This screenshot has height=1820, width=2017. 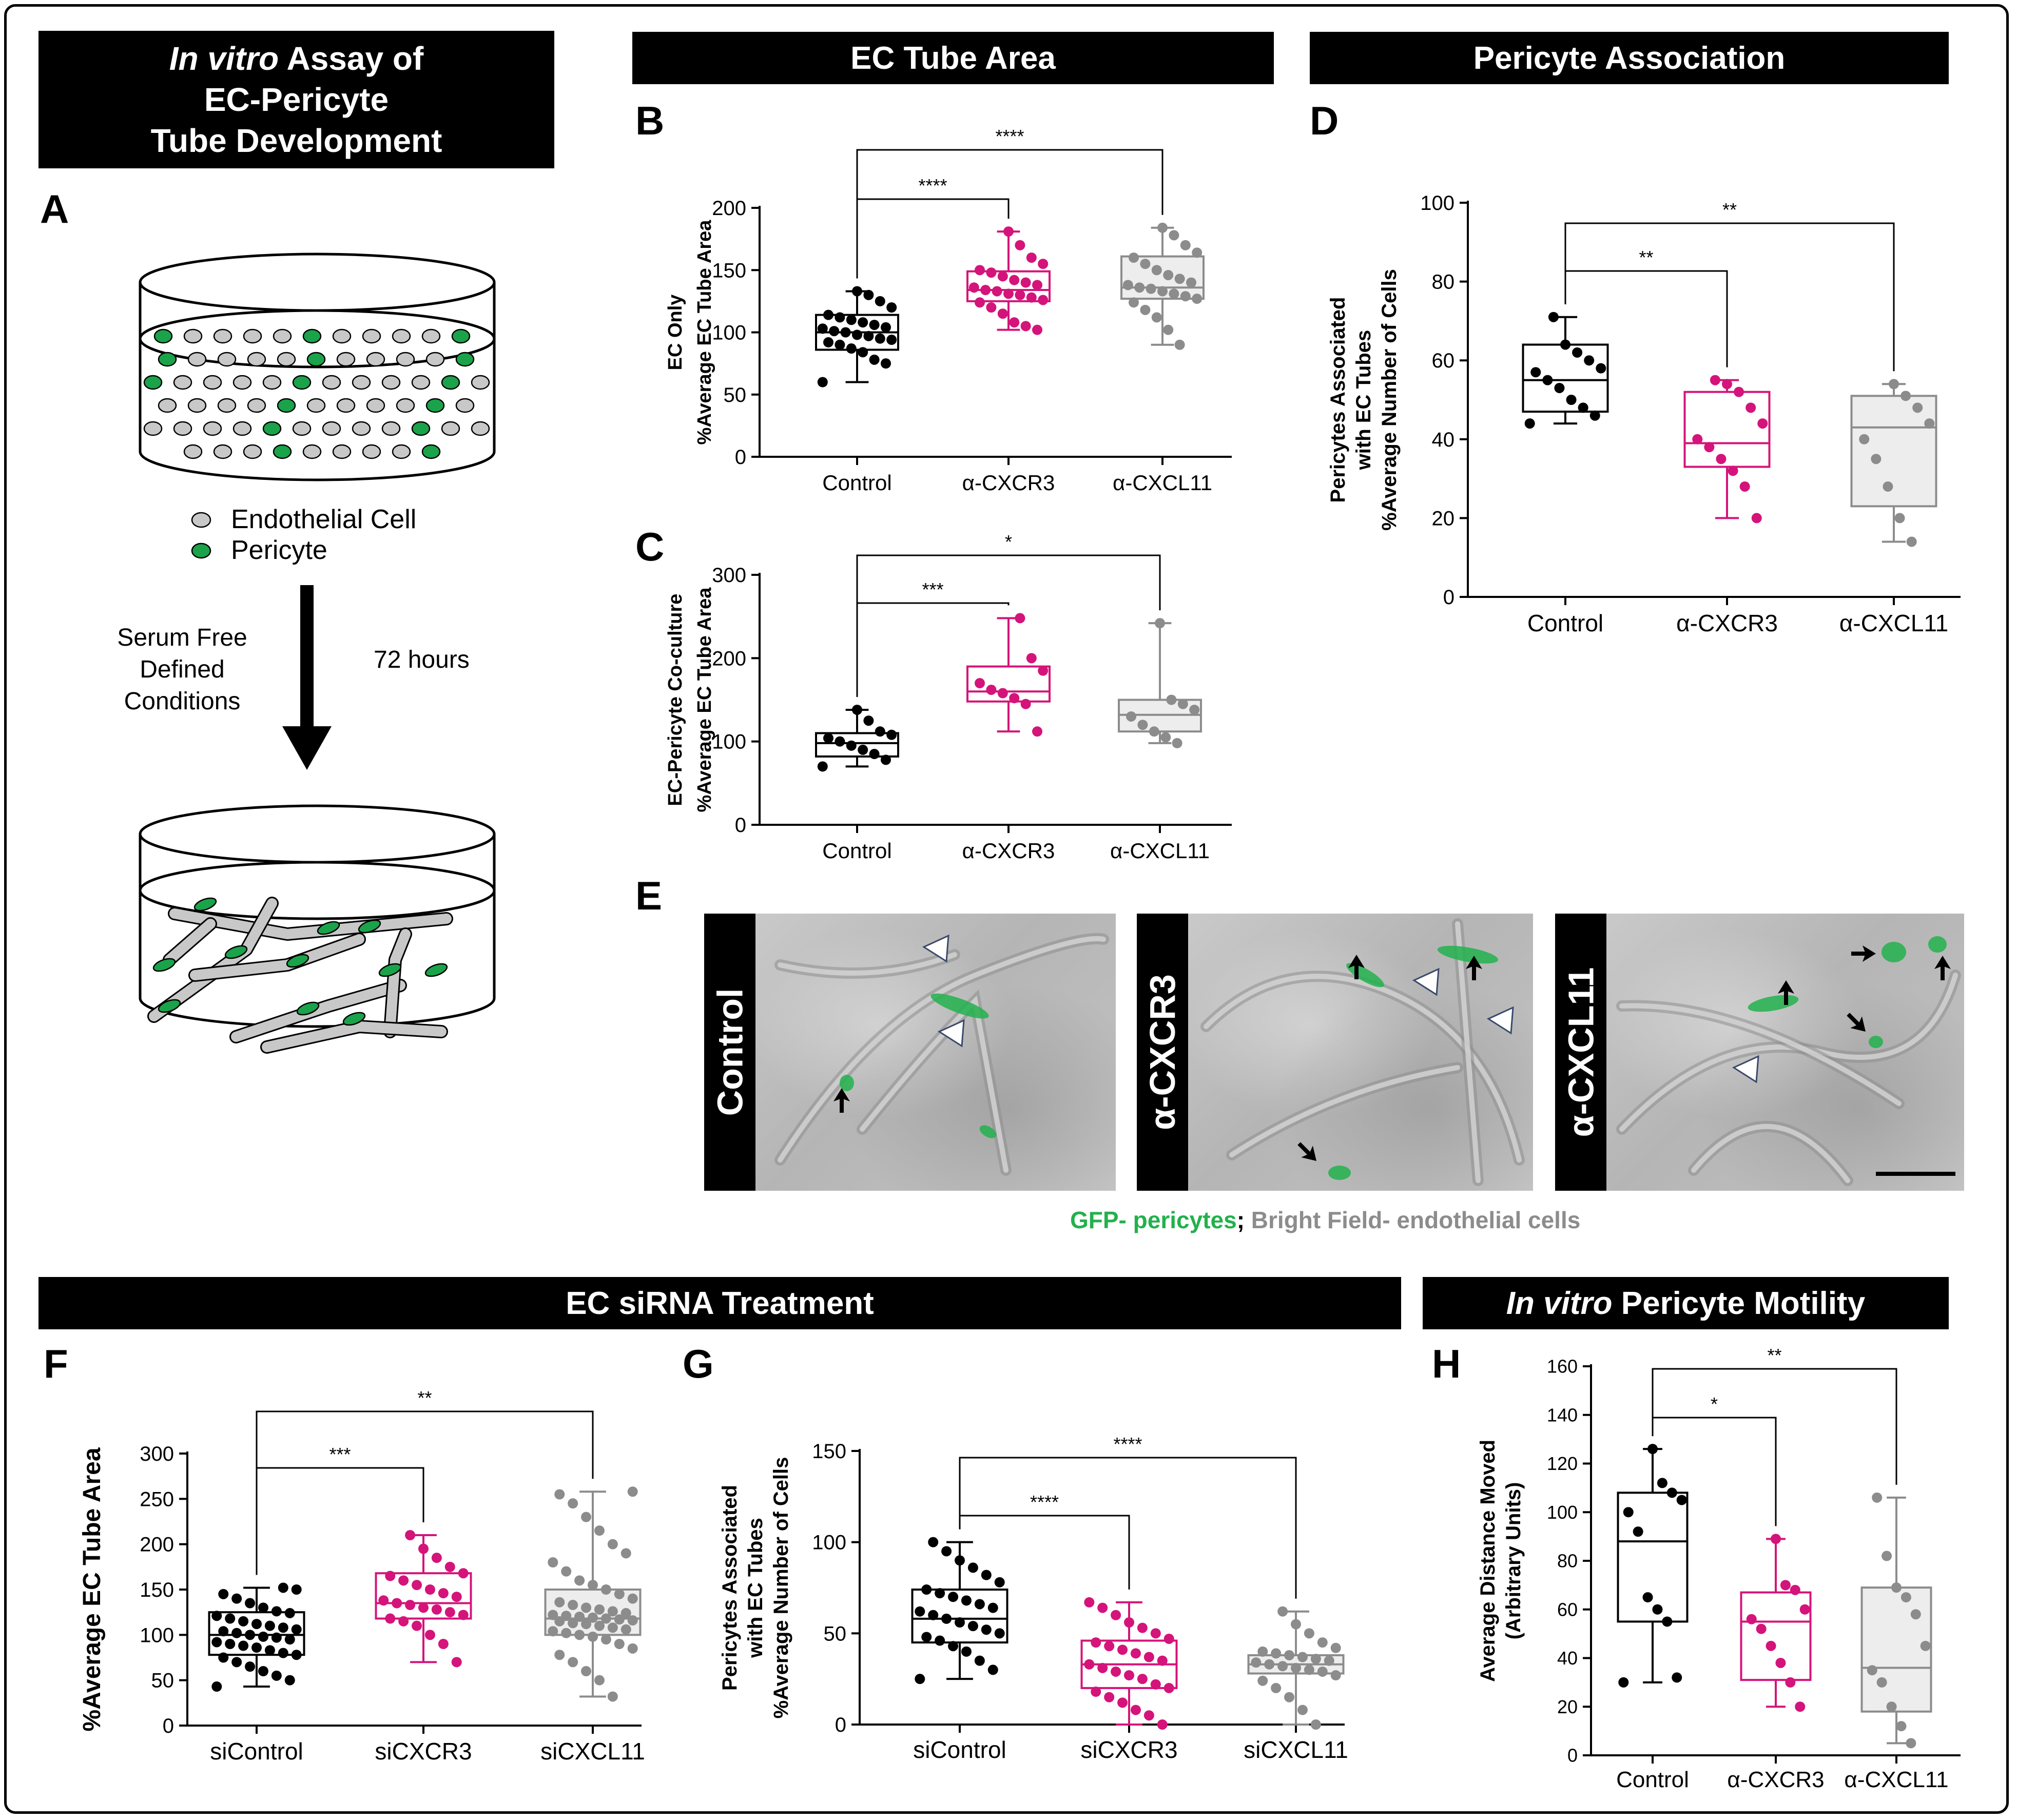 I want to click on black-arrow-marker, so click(x=1786, y=992).